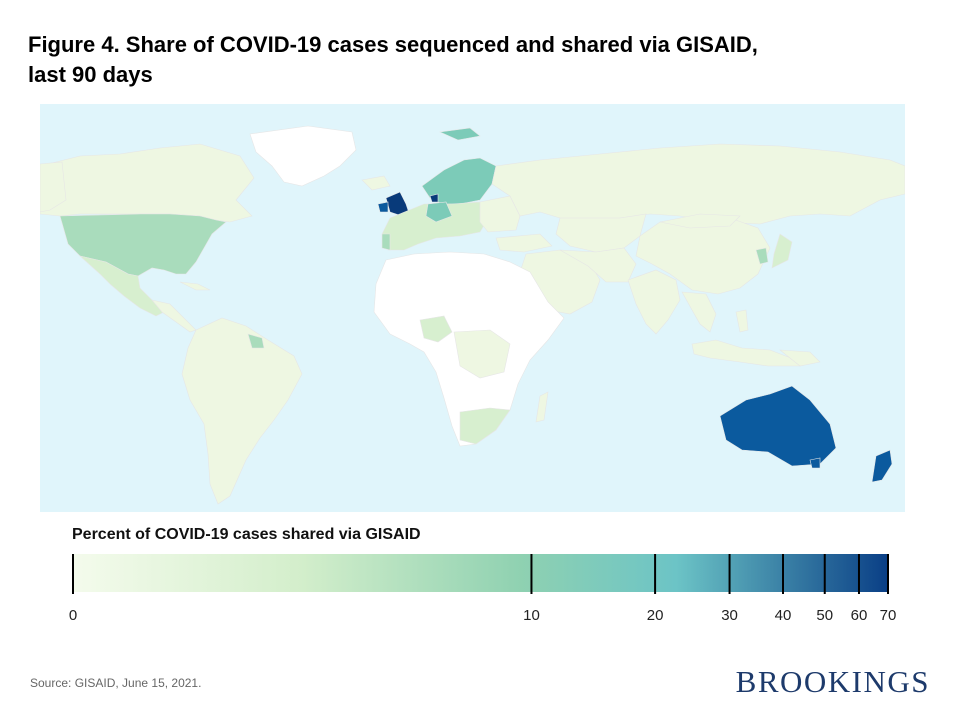 The image size is (960, 720). What do you see at coordinates (459, 134) in the screenshot?
I see `svalbard` at bounding box center [459, 134].